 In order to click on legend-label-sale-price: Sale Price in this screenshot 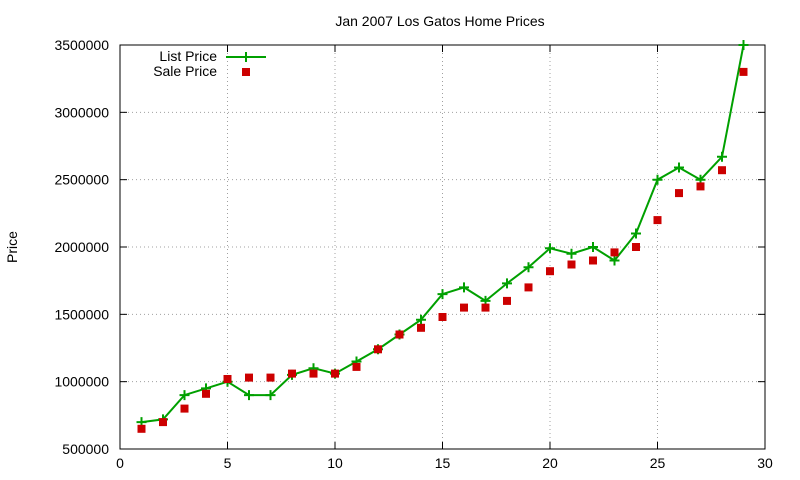, I will do `click(185, 71)`.